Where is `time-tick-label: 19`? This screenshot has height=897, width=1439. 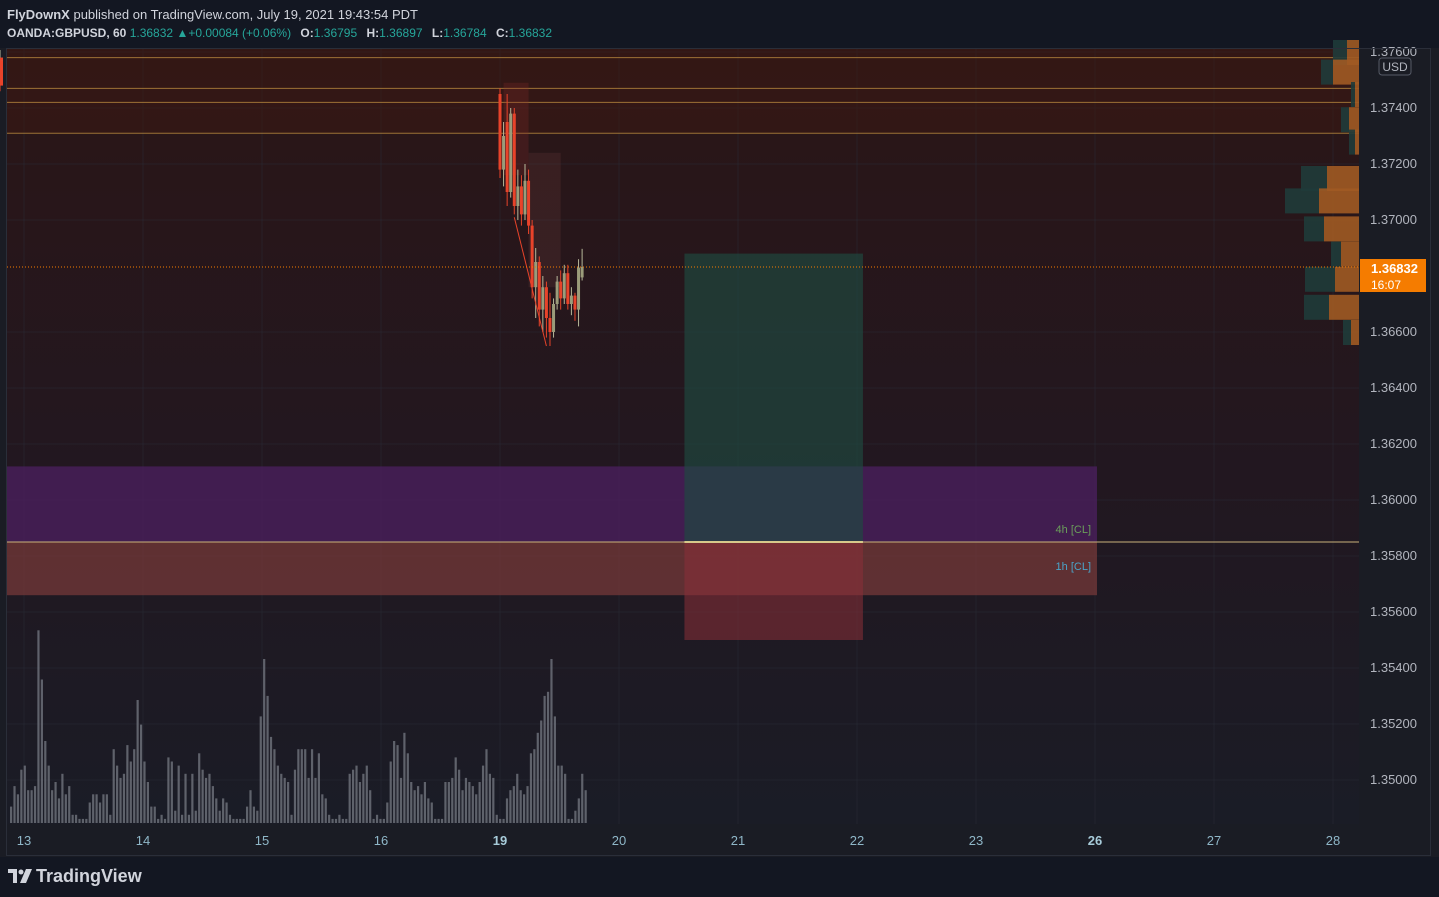
time-tick-label: 19 is located at coordinates (500, 840).